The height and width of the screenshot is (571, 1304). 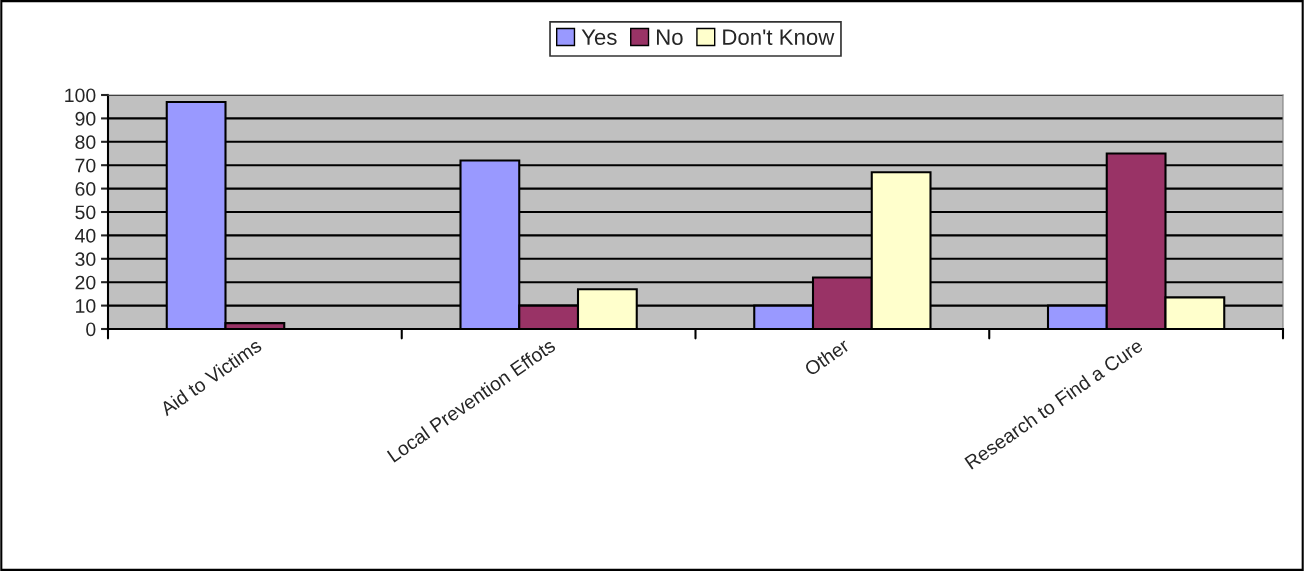 What do you see at coordinates (599, 37) in the screenshot?
I see `legend-label: Yes` at bounding box center [599, 37].